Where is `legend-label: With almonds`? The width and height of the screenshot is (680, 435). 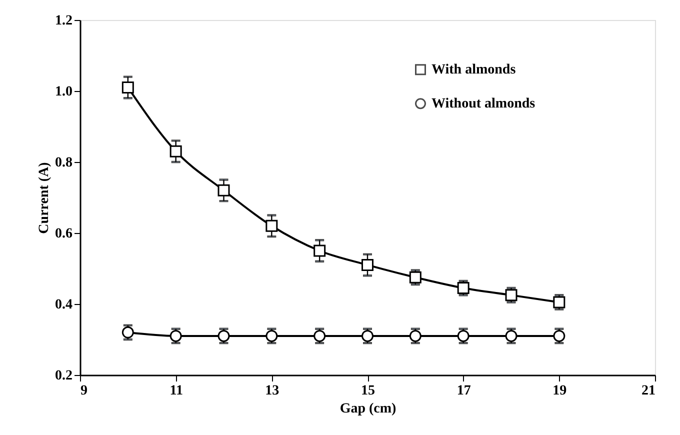 legend-label: With almonds is located at coordinates (474, 70).